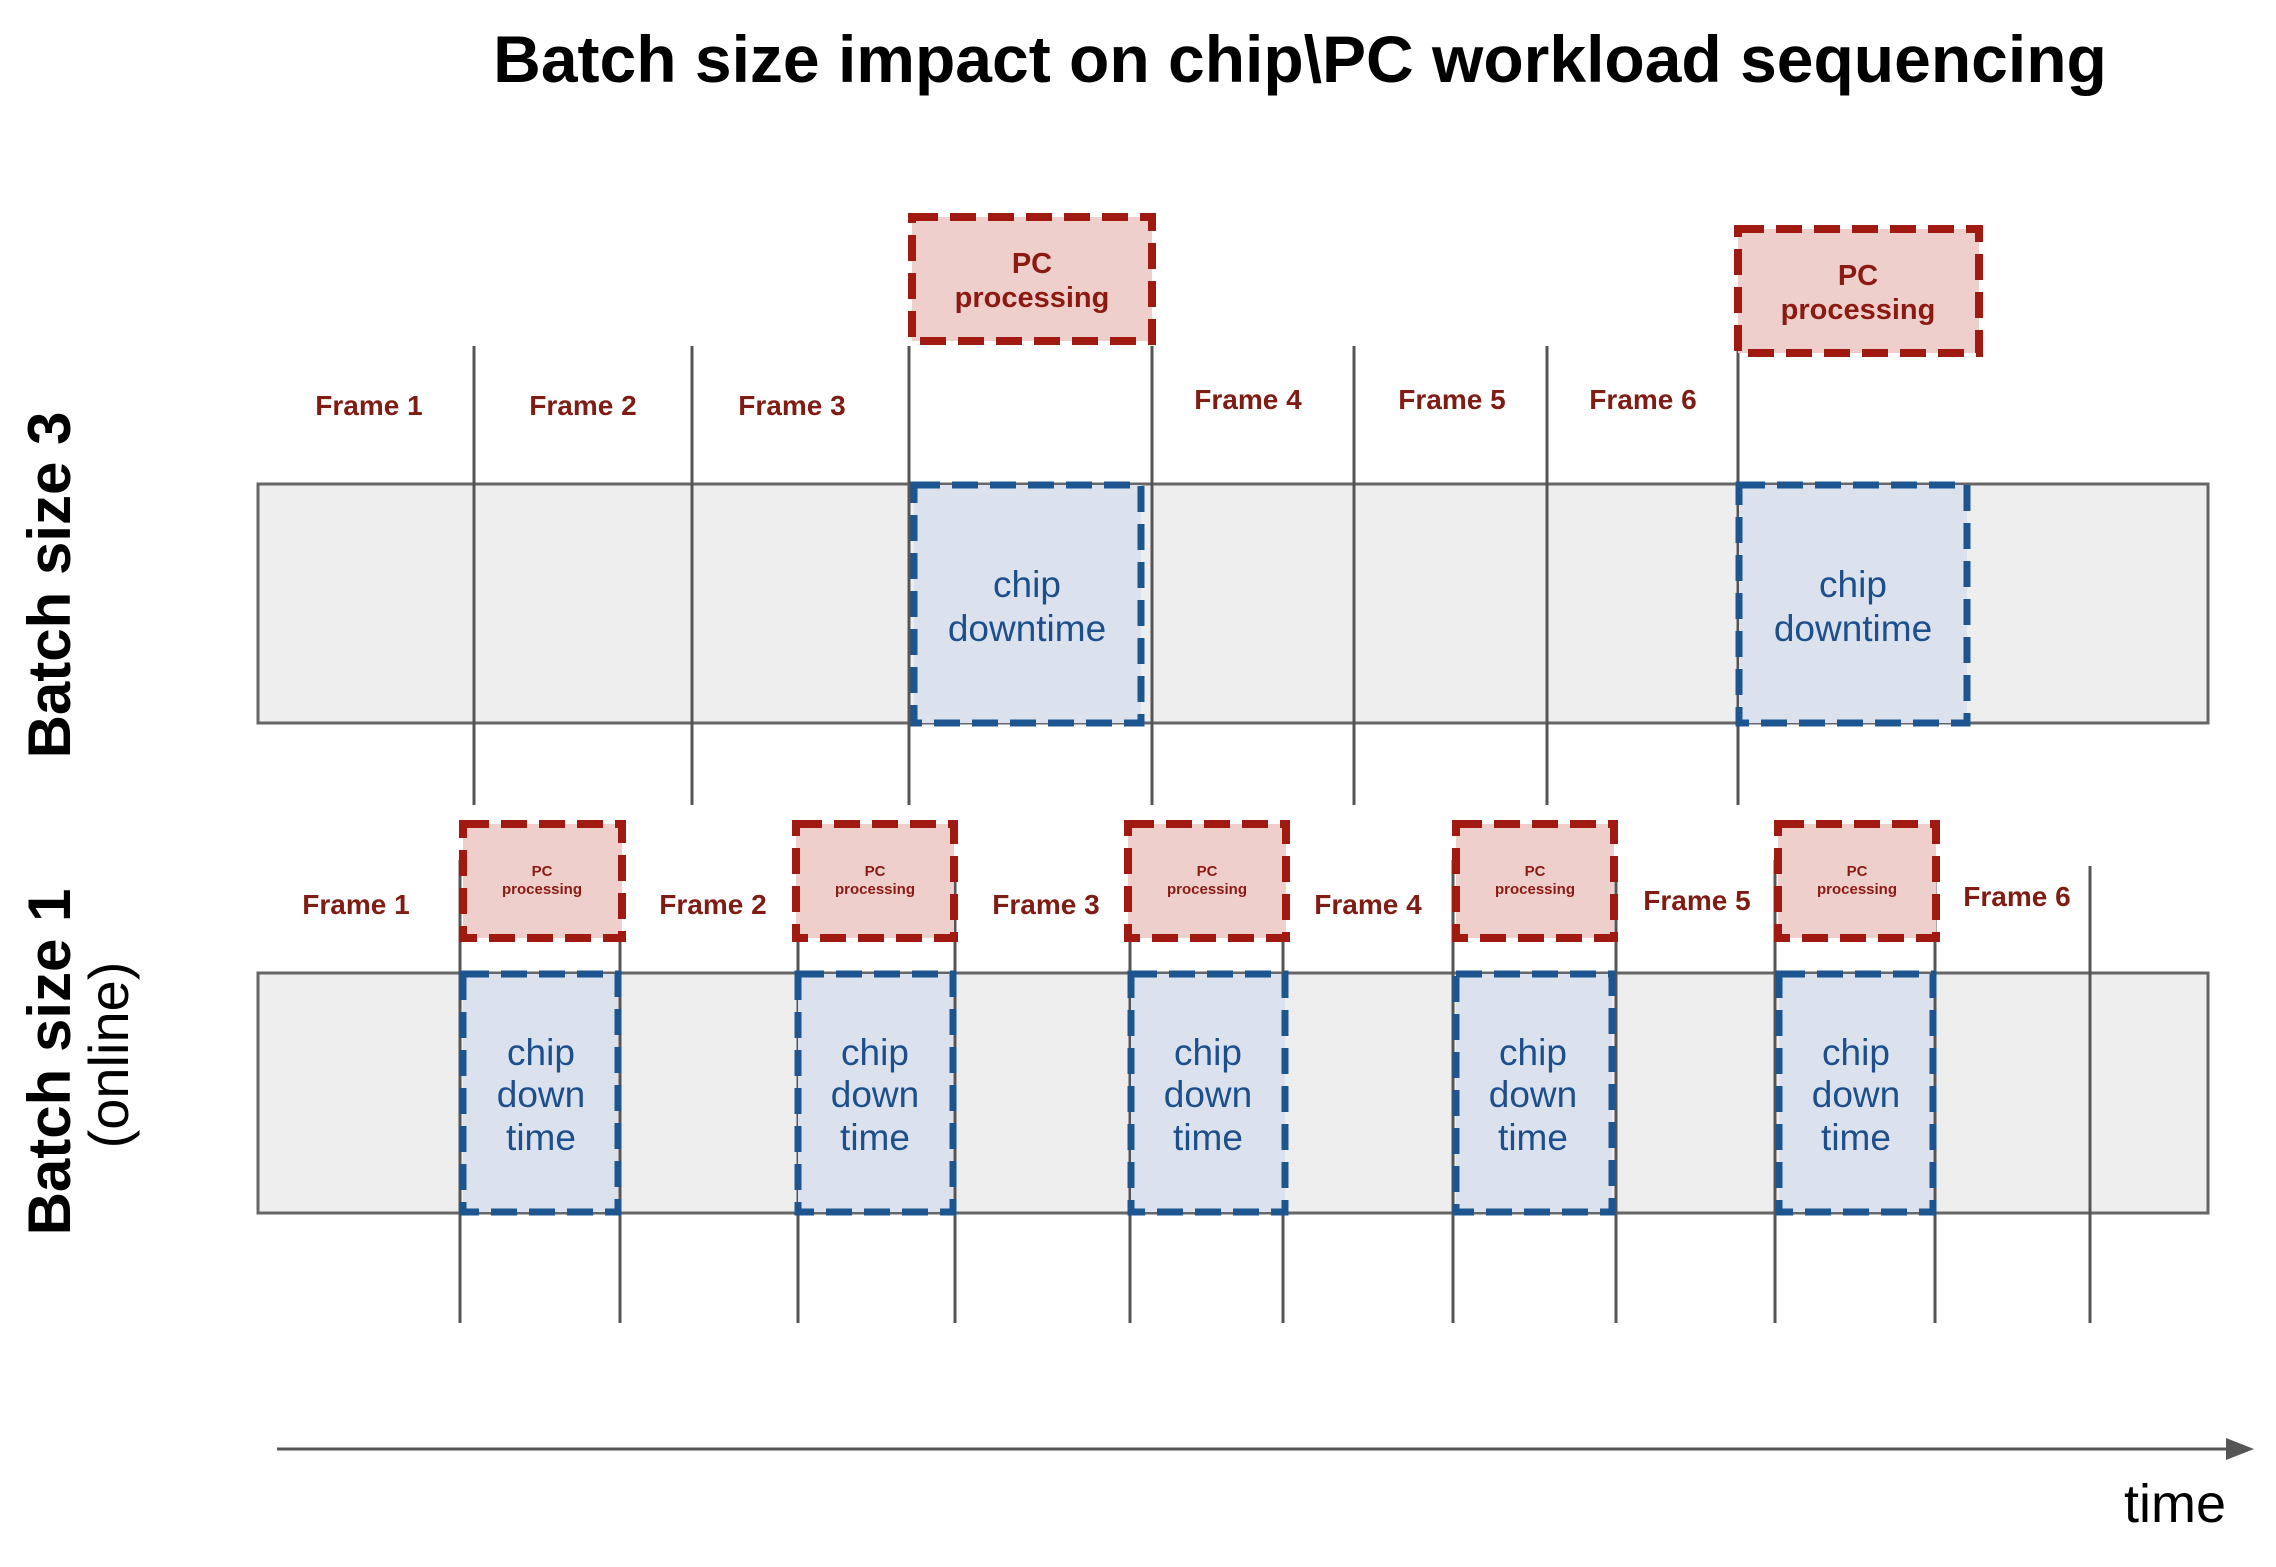 This screenshot has height=1567, width=2276. I want to click on batch1-frame-label: Frame 6, so click(2016, 896).